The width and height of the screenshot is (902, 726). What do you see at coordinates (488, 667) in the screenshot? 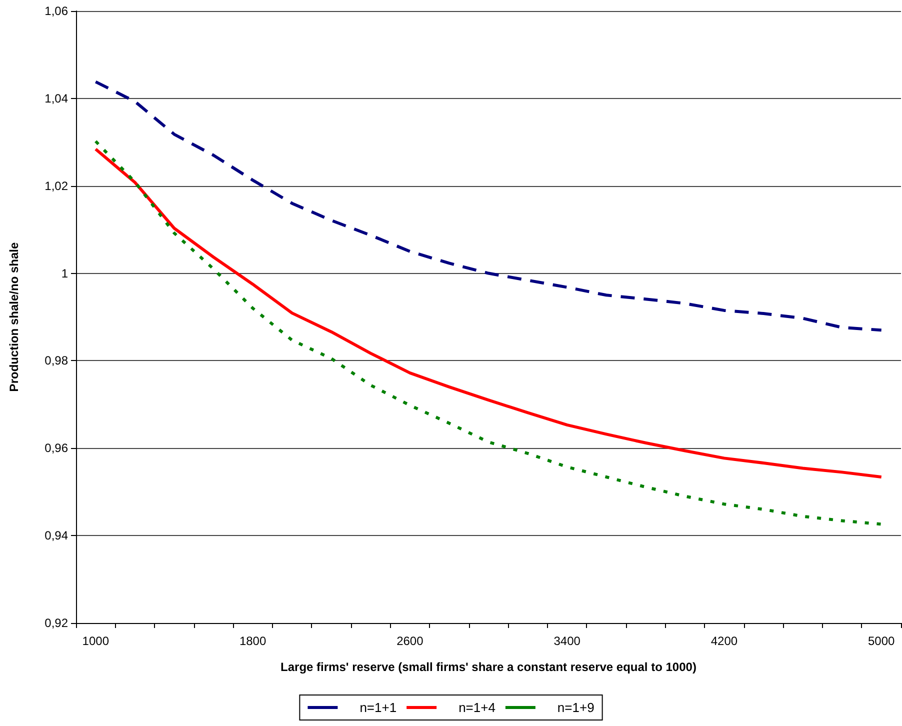
I see `x-axis-title: Large firms' reserve (small firms' share a constant reserve equal to 1000)` at bounding box center [488, 667].